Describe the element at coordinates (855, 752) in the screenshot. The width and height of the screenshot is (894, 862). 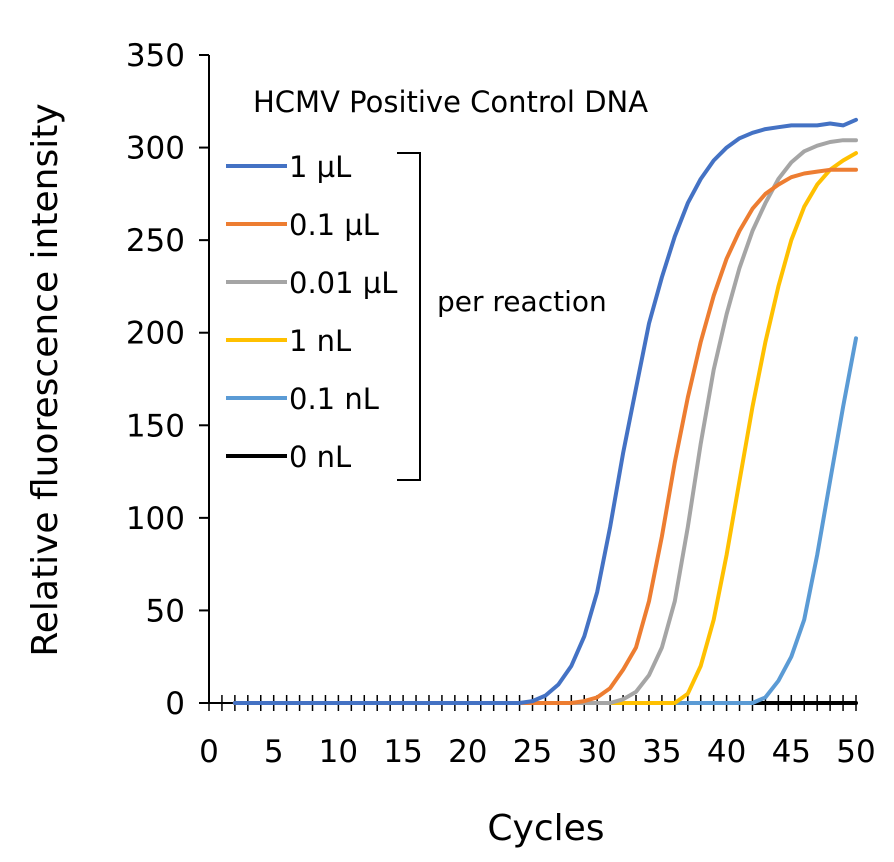
I see `x-tick-label: 50` at that location.